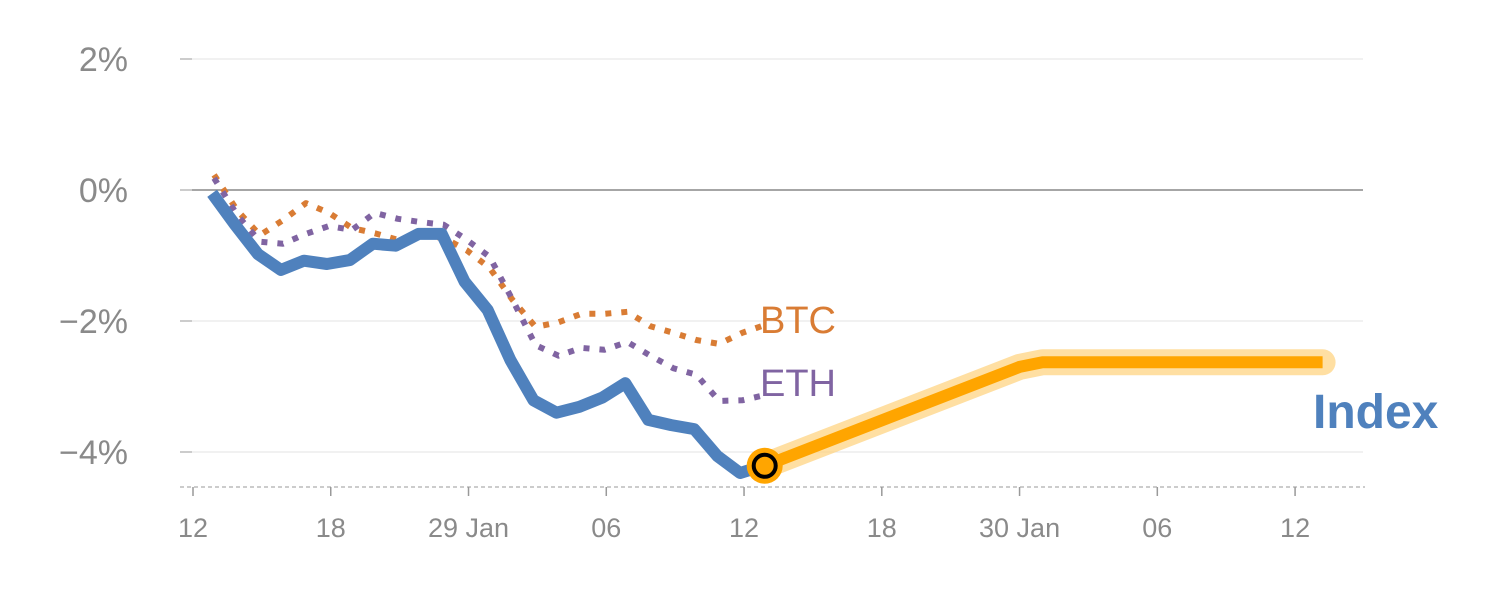 Image resolution: width=1500 pixels, height=600 pixels. Describe the element at coordinates (1019, 528) in the screenshot. I see `x-tick-label: 30 Jan` at that location.